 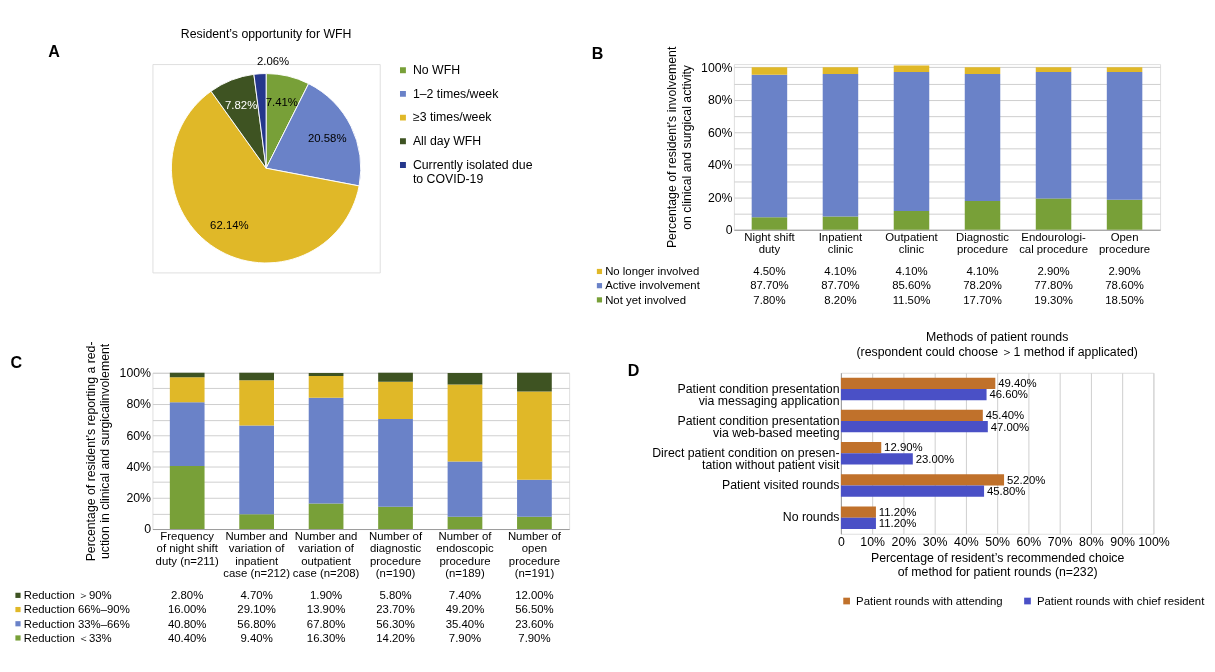 I want to click on y-tick-label: 20%, so click(x=139, y=498).